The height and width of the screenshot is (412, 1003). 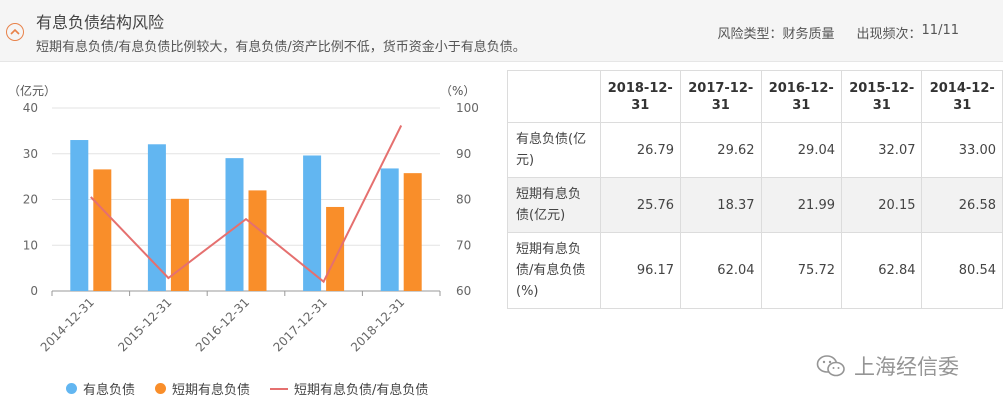 I want to click on chart-legend: 有息负债 短期有息负债 短期有息负债/有息负债, so click(x=247, y=388).